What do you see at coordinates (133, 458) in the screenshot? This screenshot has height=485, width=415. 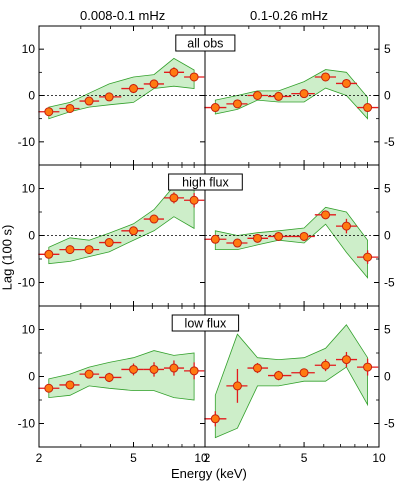 I see `panel-2-0-xtick-label-1: 5` at bounding box center [133, 458].